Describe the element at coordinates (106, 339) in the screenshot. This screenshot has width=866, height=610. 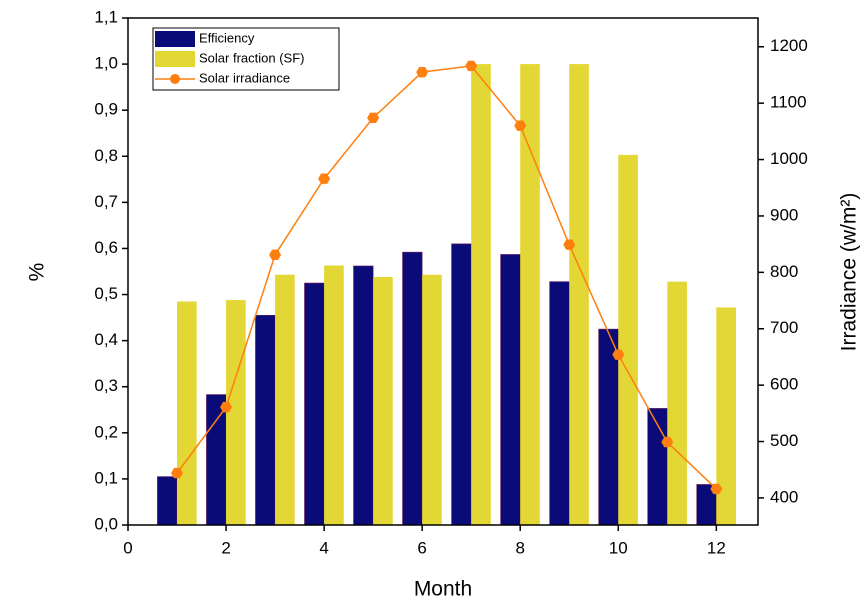
I see `y-tick-label: 0,4` at that location.